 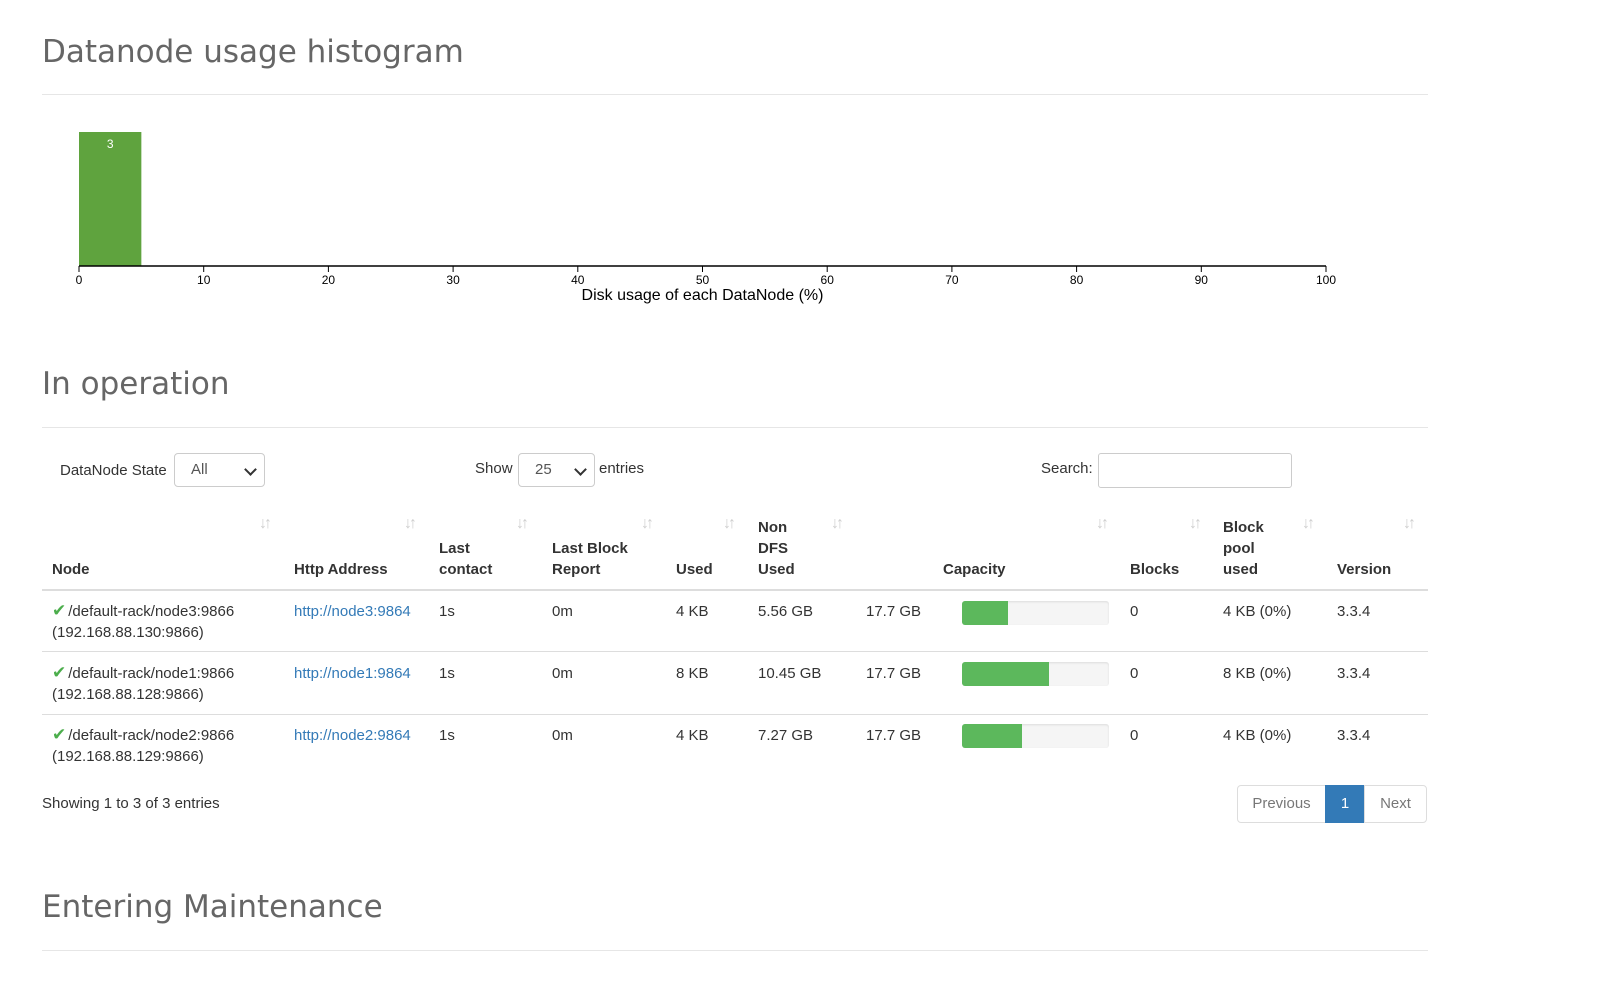 What do you see at coordinates (1243, 548) in the screenshot?
I see `column-header-block-pool-used: Block pool used` at bounding box center [1243, 548].